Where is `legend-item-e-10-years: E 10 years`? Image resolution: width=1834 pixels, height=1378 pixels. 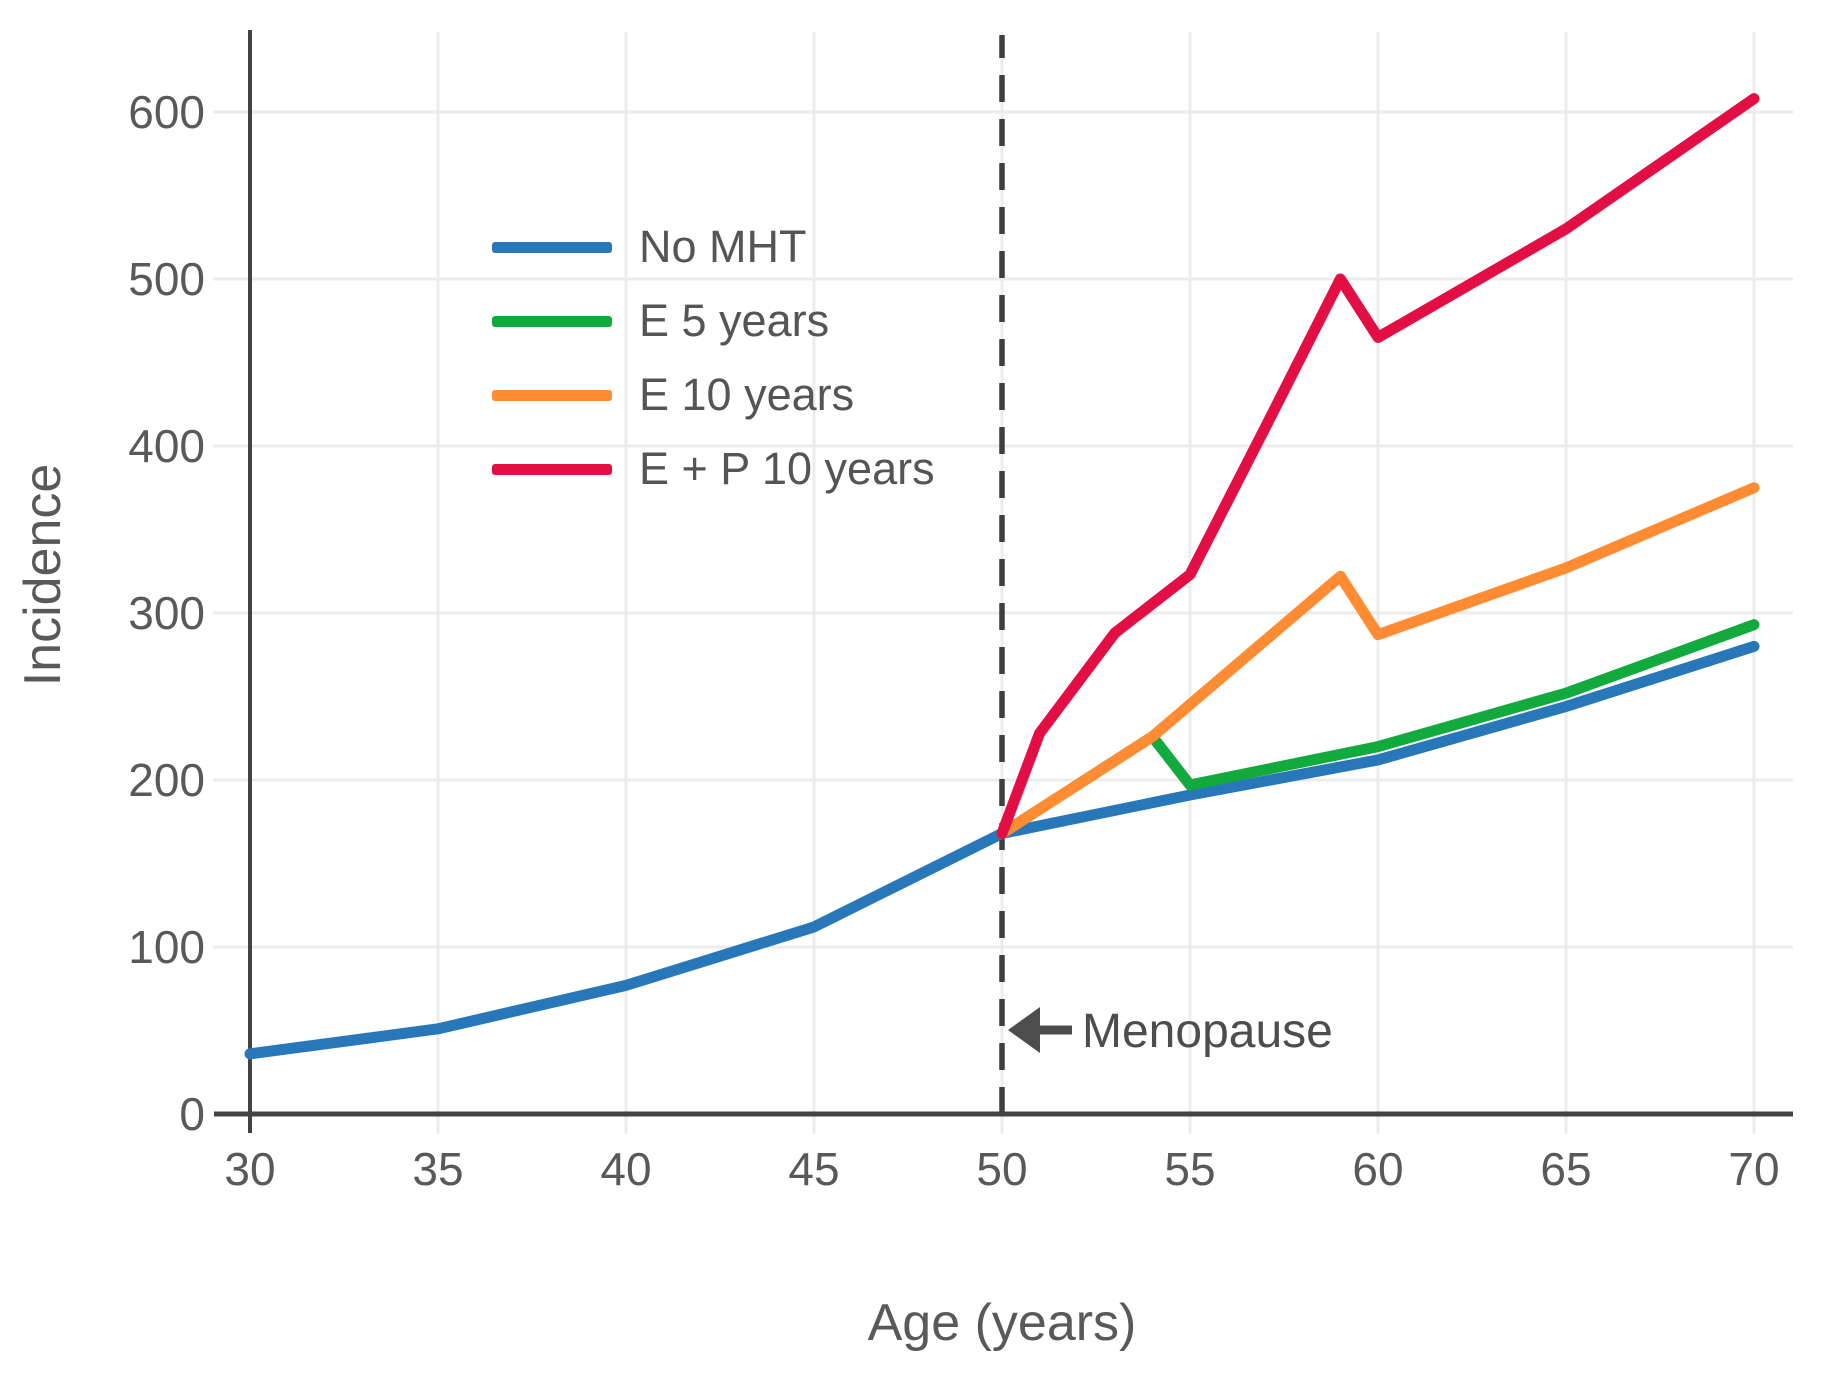
legend-item-e-10-years: E 10 years is located at coordinates (713, 395).